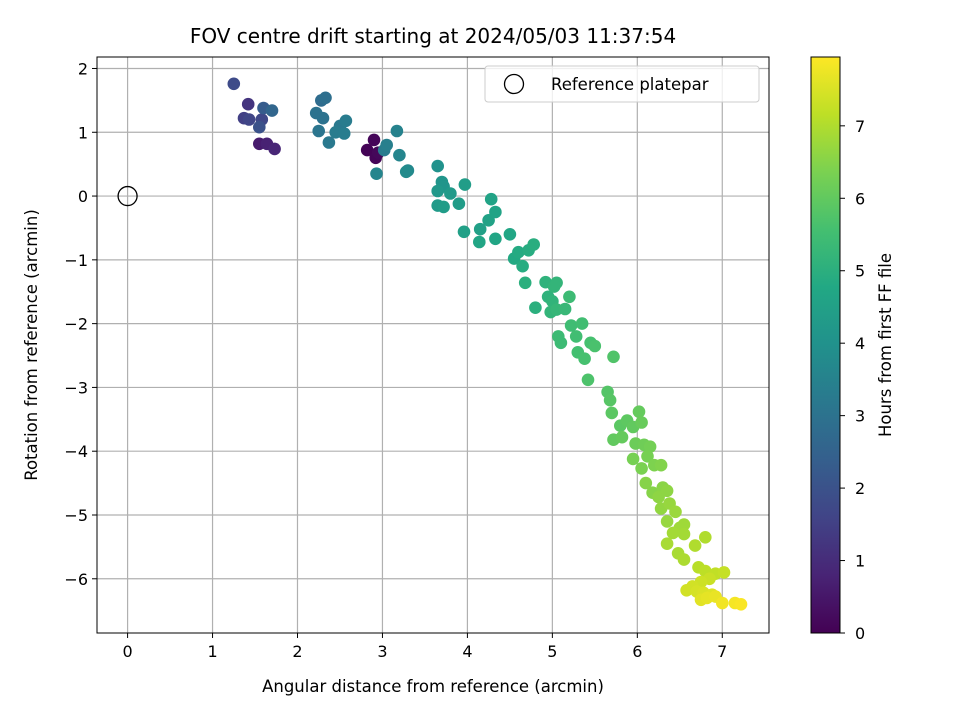  What do you see at coordinates (860, 416) in the screenshot?
I see `colorbar-tick-label: 3` at bounding box center [860, 416].